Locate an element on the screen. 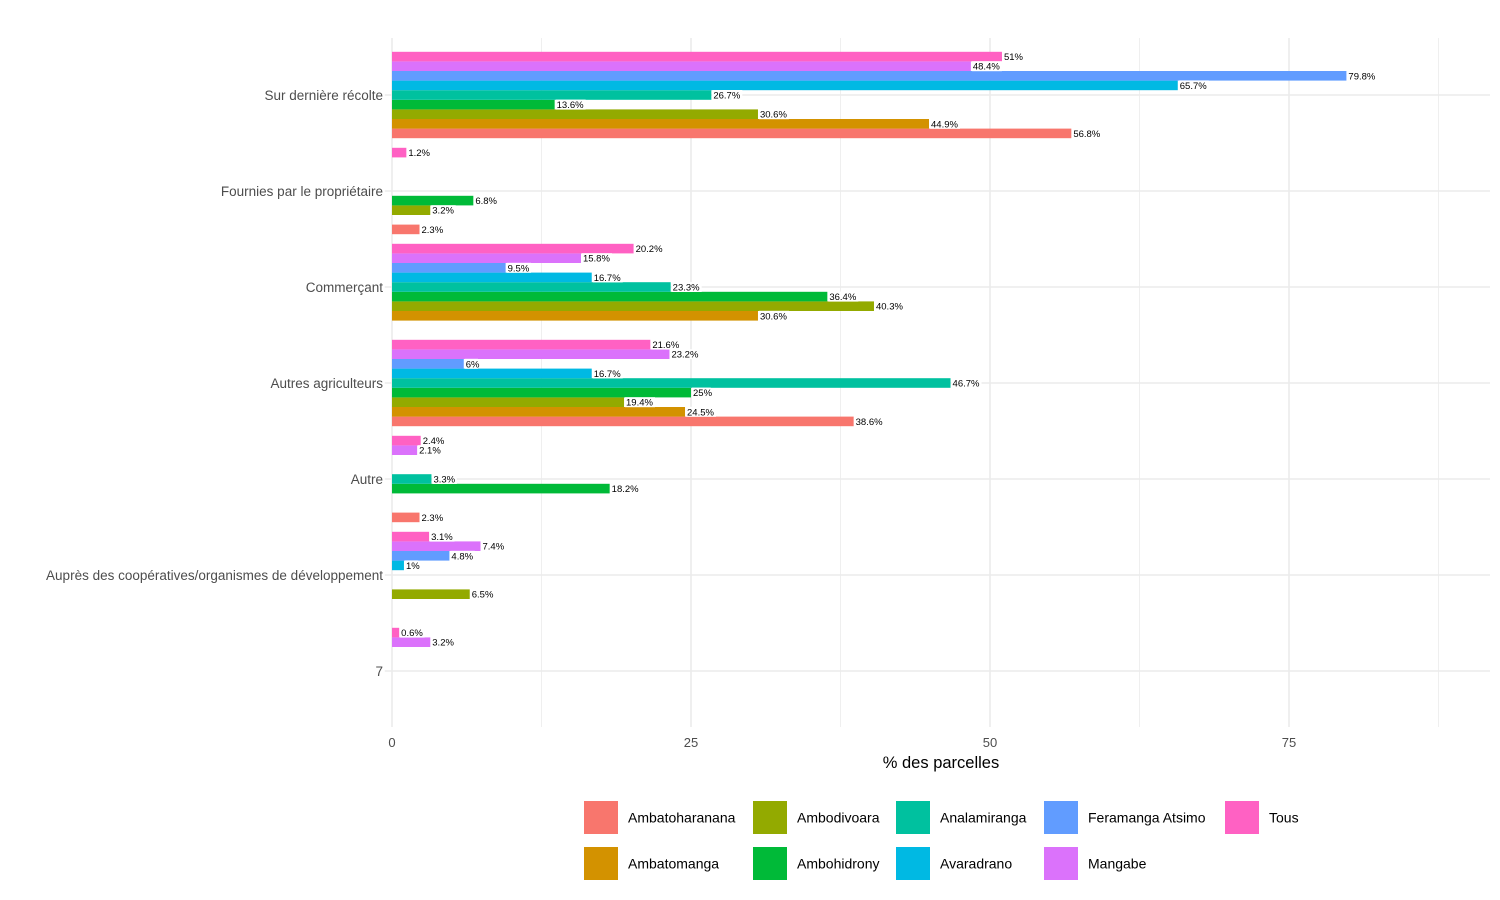 The image size is (1500, 900). value-label: 3.1% is located at coordinates (442, 537).